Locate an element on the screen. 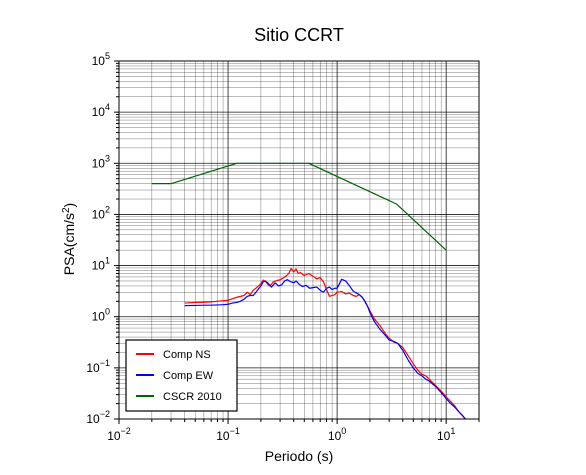  legend: Comp NS Comp EW CSCR 2010 is located at coordinates (181, 375).